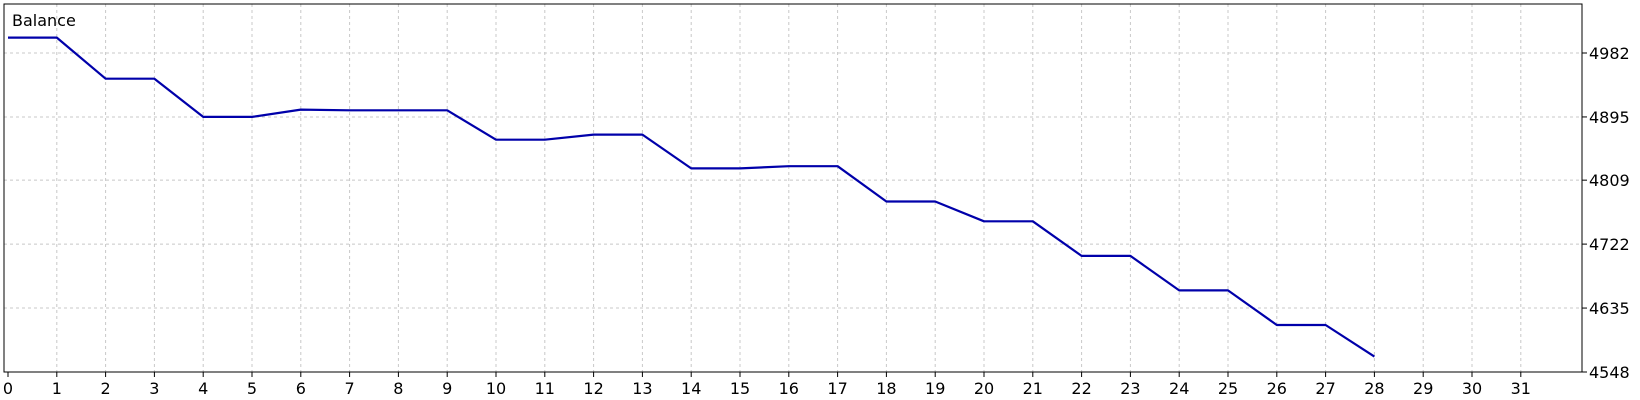  Describe the element at coordinates (1609, 308) in the screenshot. I see `y-tick-label: 4635` at that location.